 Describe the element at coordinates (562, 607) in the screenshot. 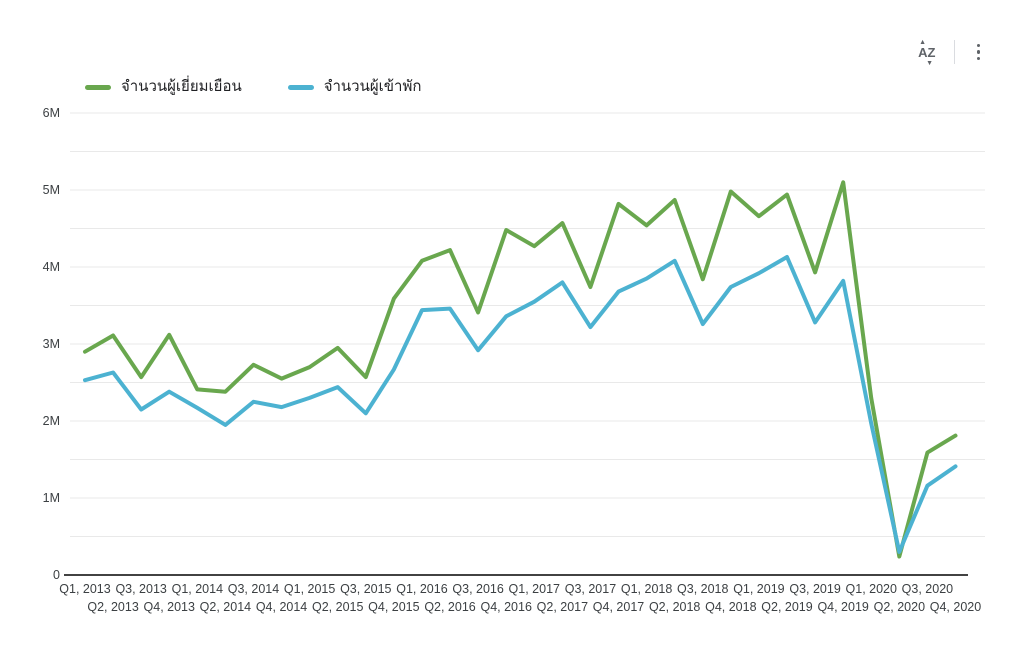

I see `x-axis-tick-label: Q2, 2017` at that location.